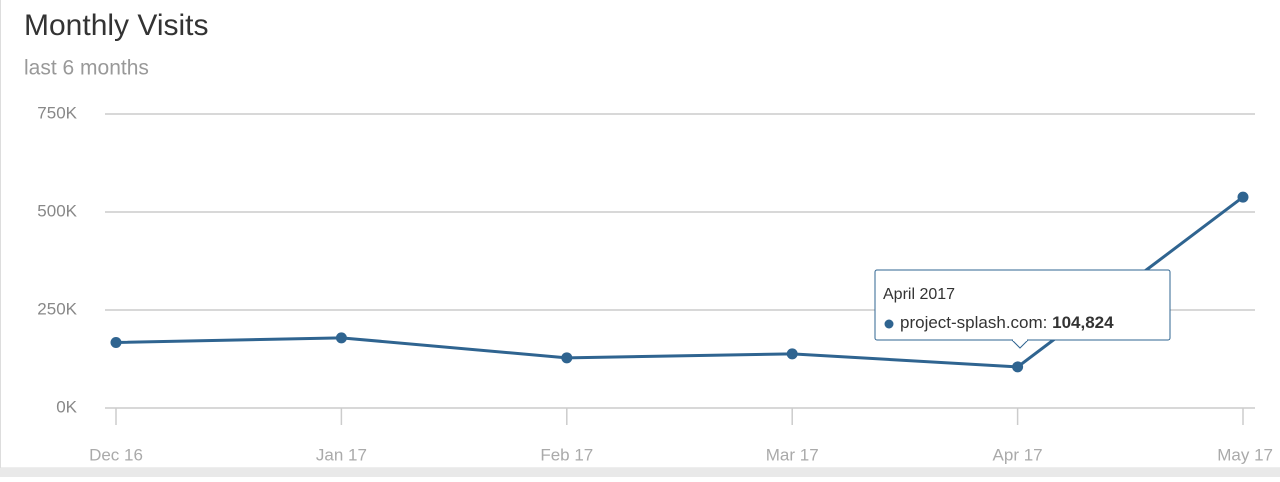  I want to click on tooltip-value: 104,824, so click(1083, 322).